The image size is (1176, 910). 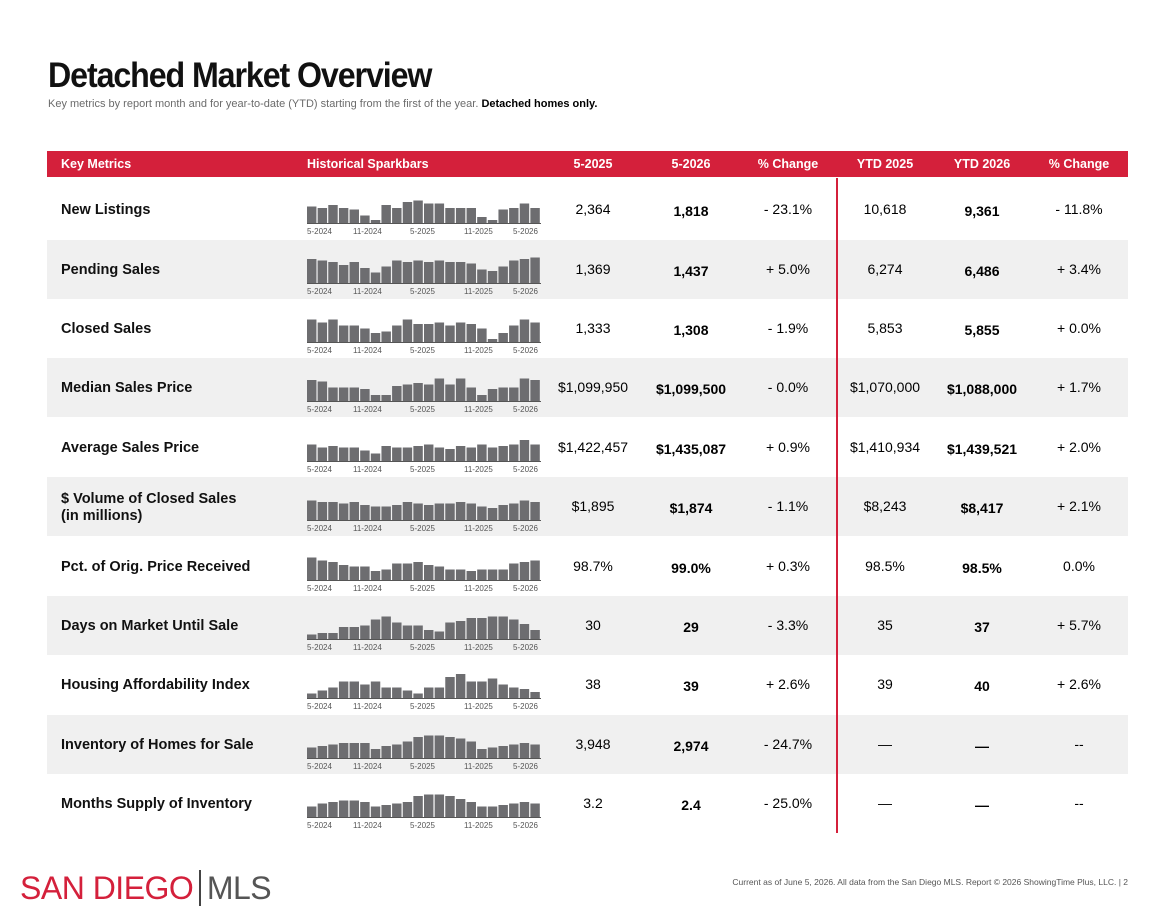 I want to click on value-ytd-change: + 1.7%, so click(x=1079, y=387).